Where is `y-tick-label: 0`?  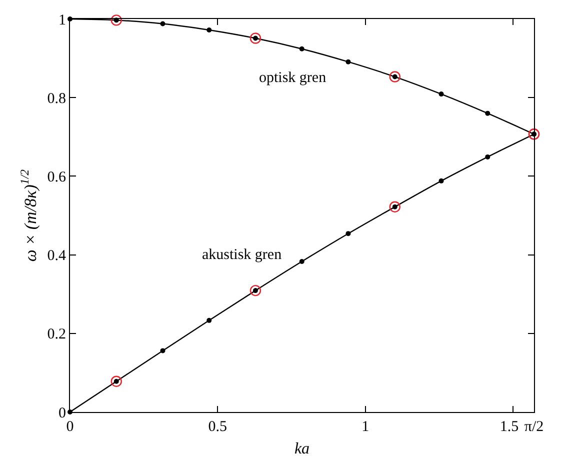
y-tick-label: 0 is located at coordinates (62, 413).